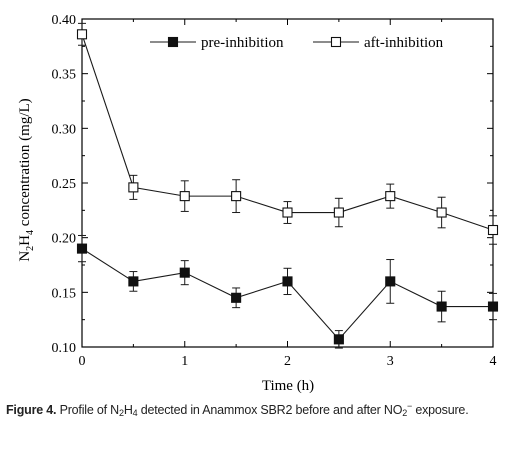 This screenshot has height=463, width=516. I want to click on caption-text: Profile of N, so click(88, 410).